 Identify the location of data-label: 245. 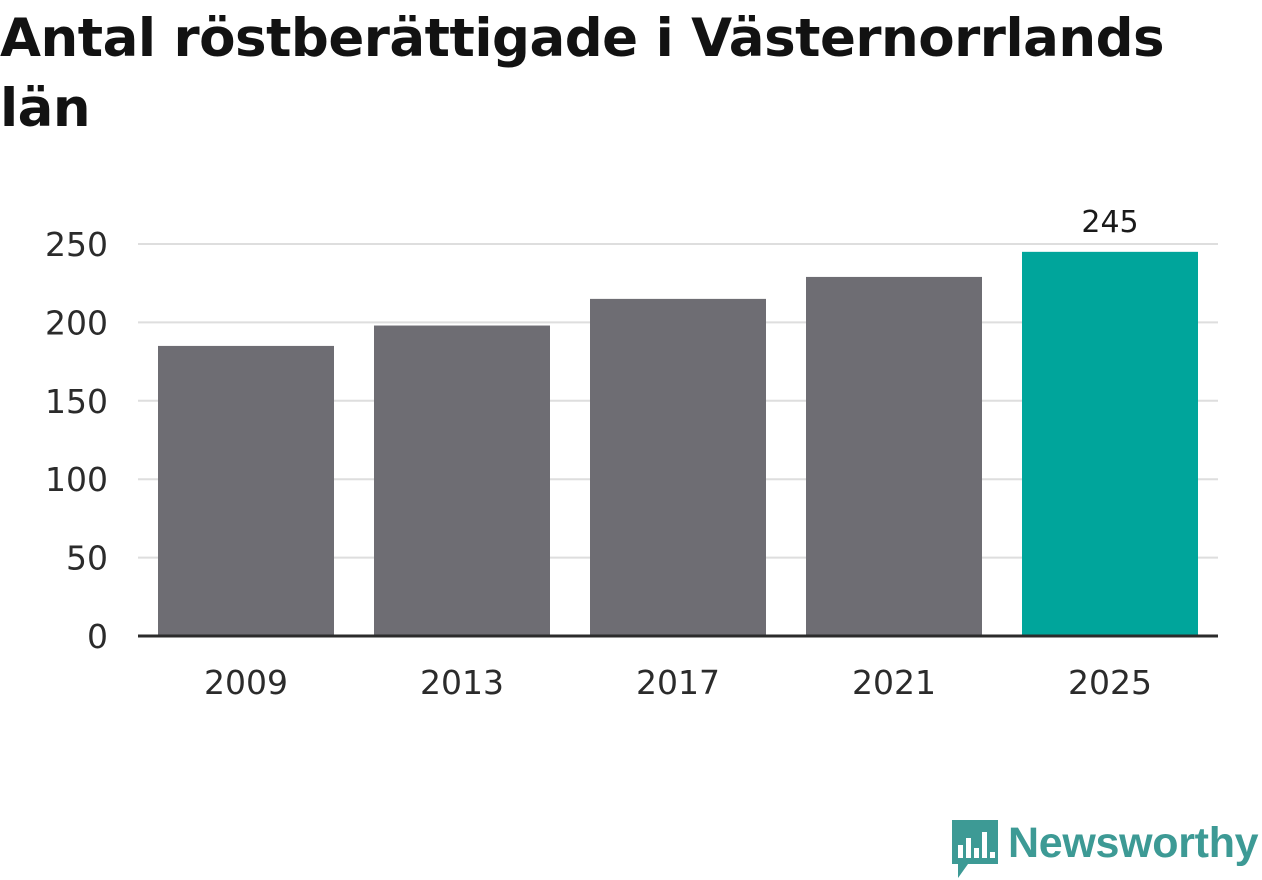
(1109, 222).